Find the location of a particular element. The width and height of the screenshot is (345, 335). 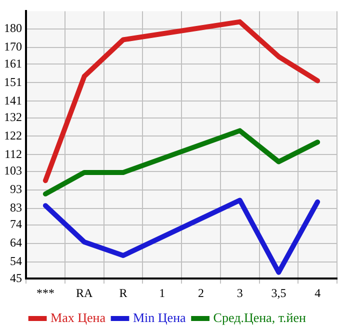

y-tick-label: 180 is located at coordinates (13, 28).